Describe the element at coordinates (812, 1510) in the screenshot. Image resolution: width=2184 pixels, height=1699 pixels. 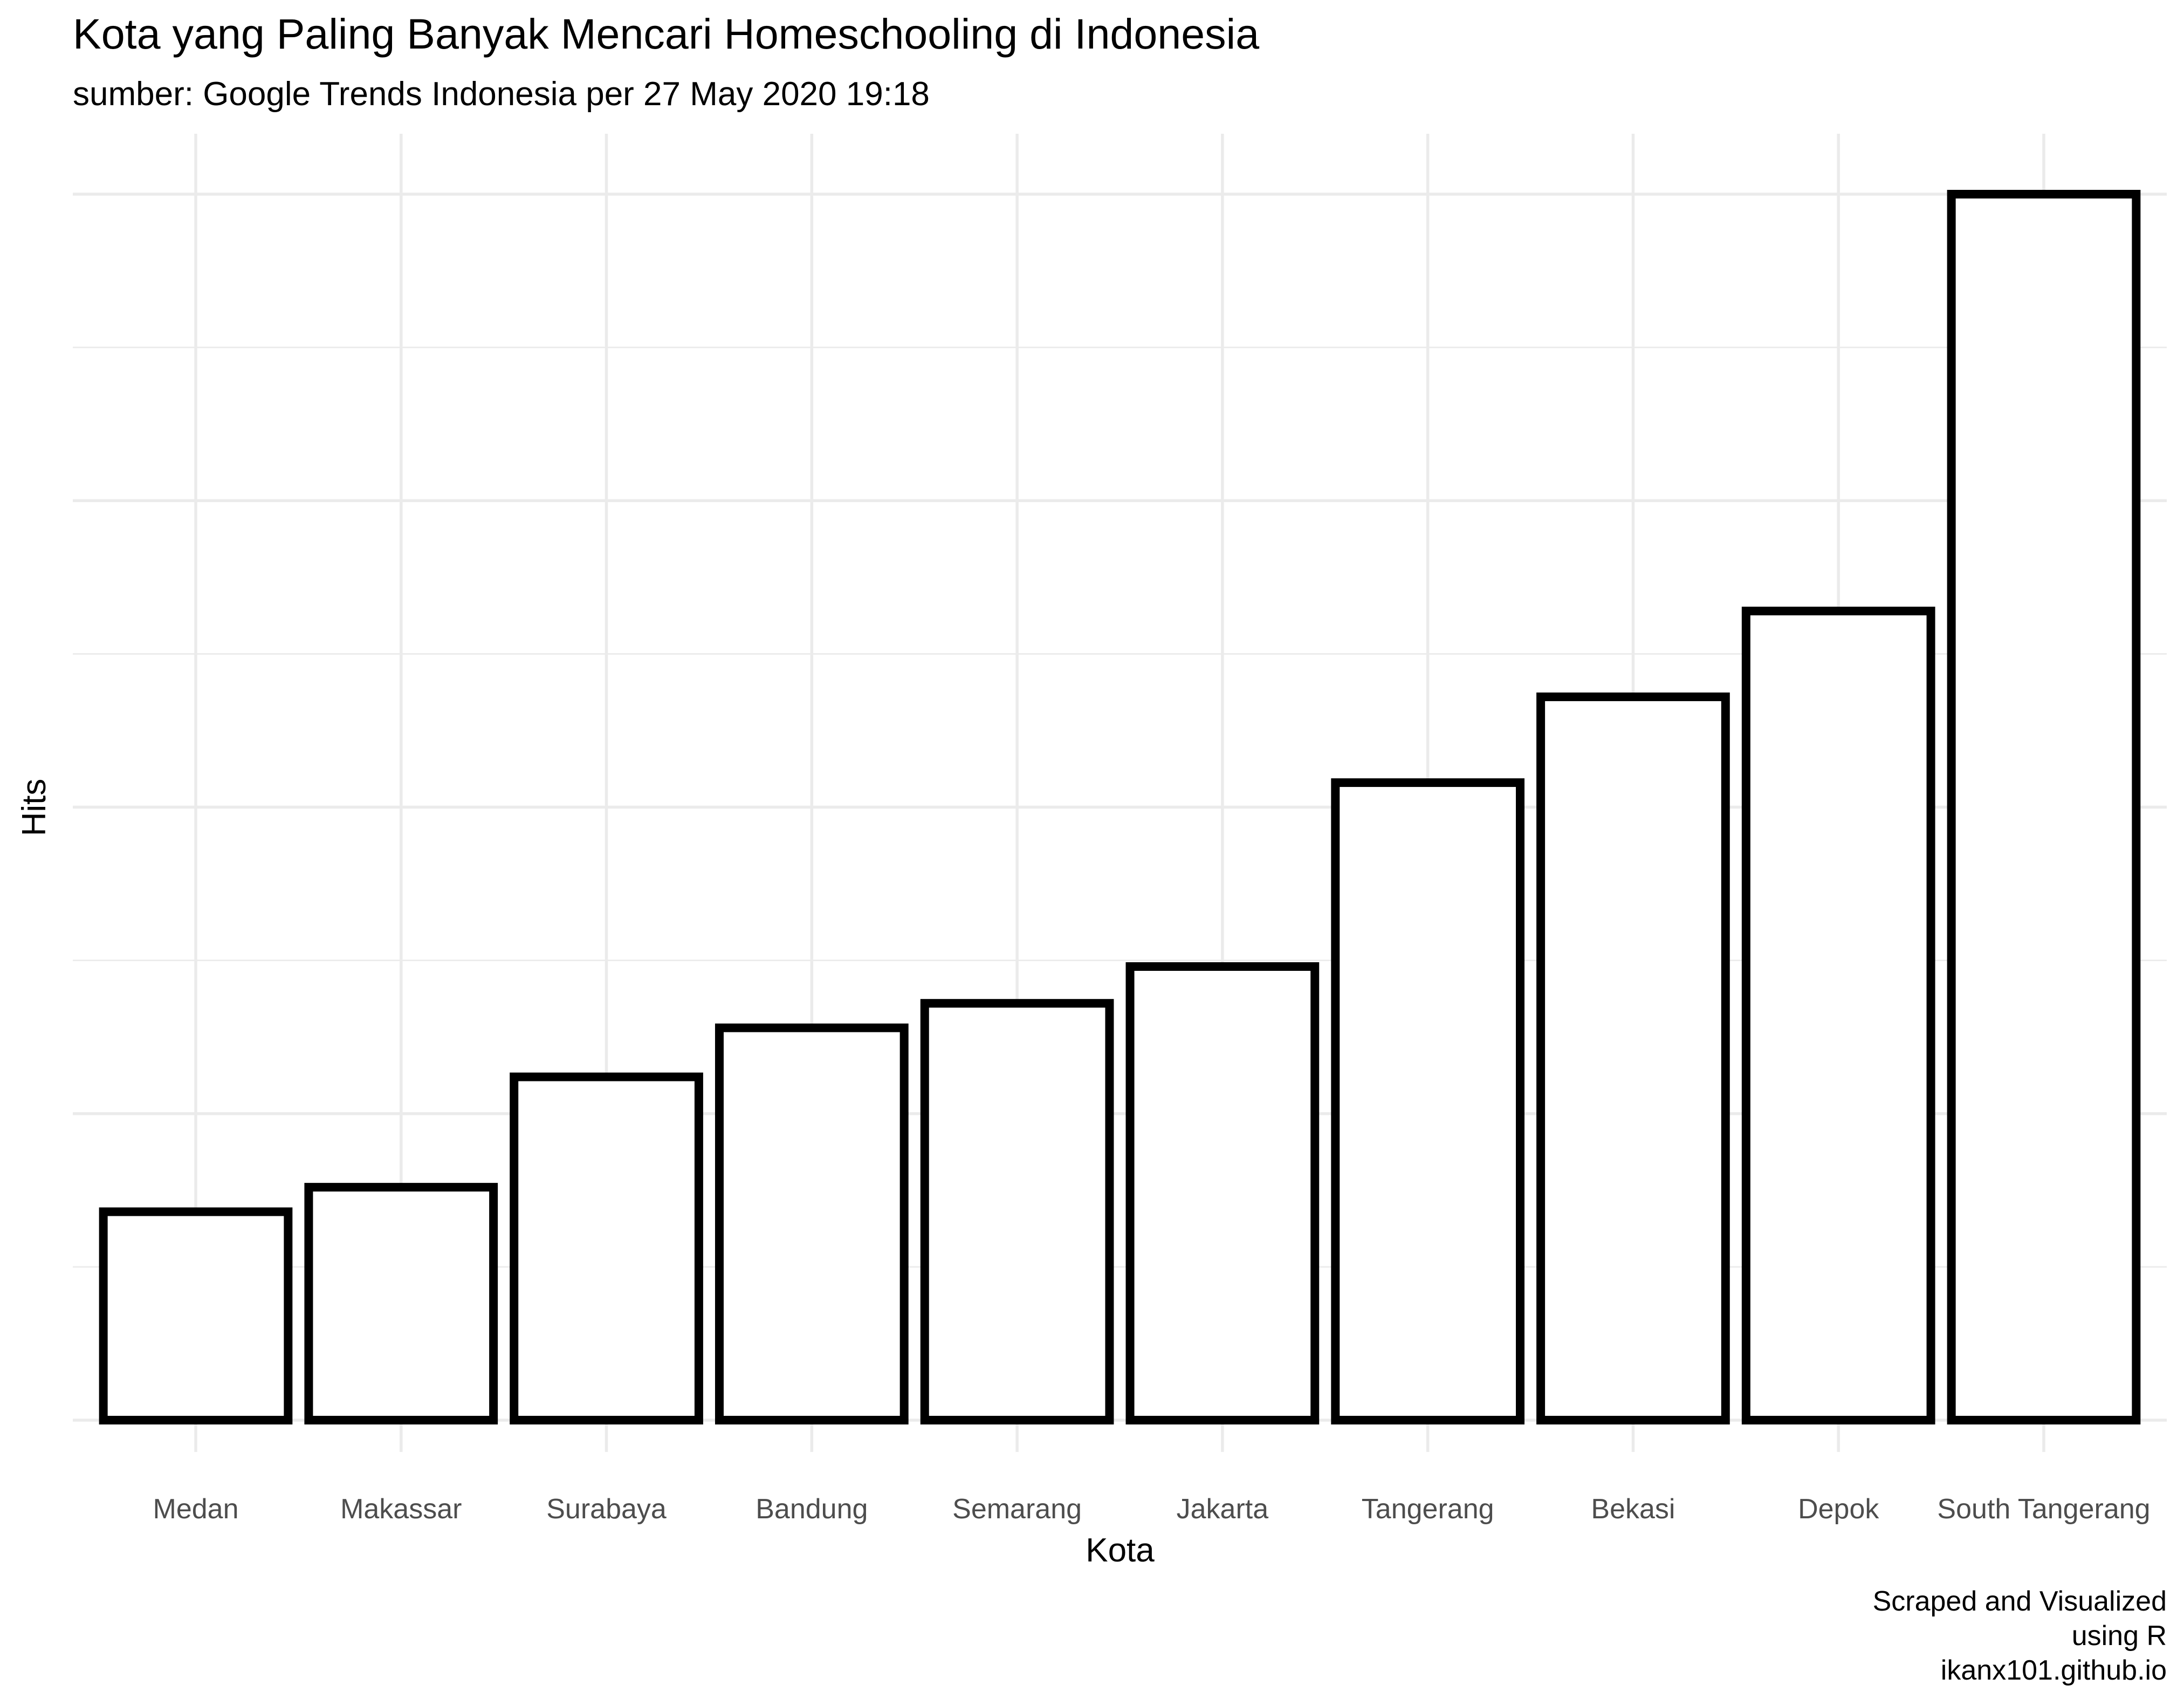
I see `x-tick-label: Bandung` at that location.